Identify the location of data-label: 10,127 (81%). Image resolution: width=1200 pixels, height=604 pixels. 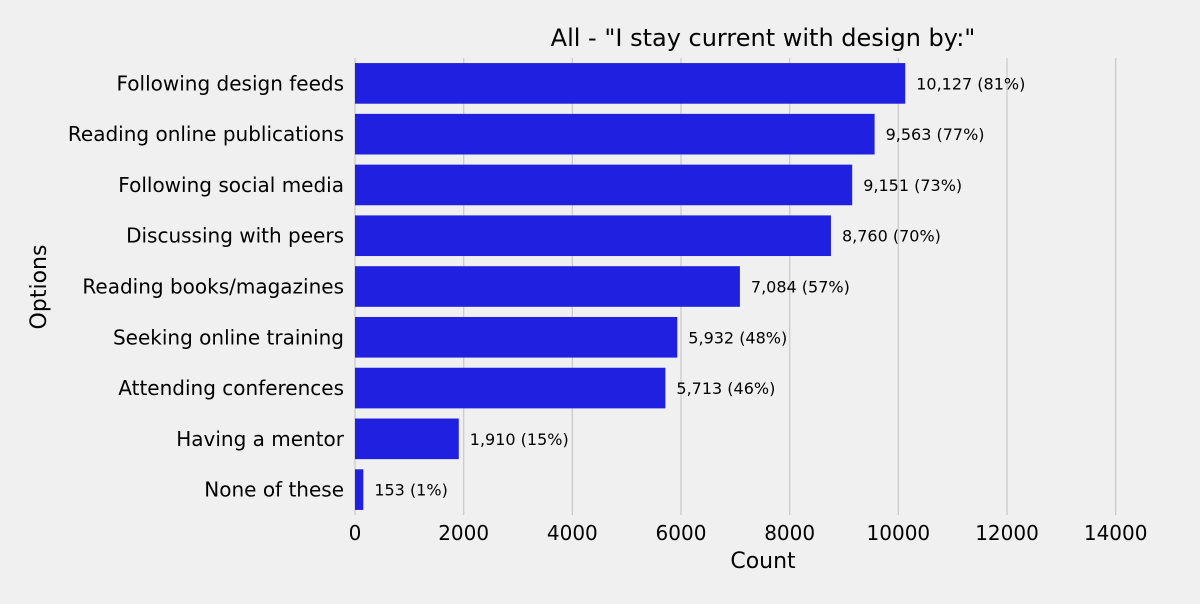
(970, 83).